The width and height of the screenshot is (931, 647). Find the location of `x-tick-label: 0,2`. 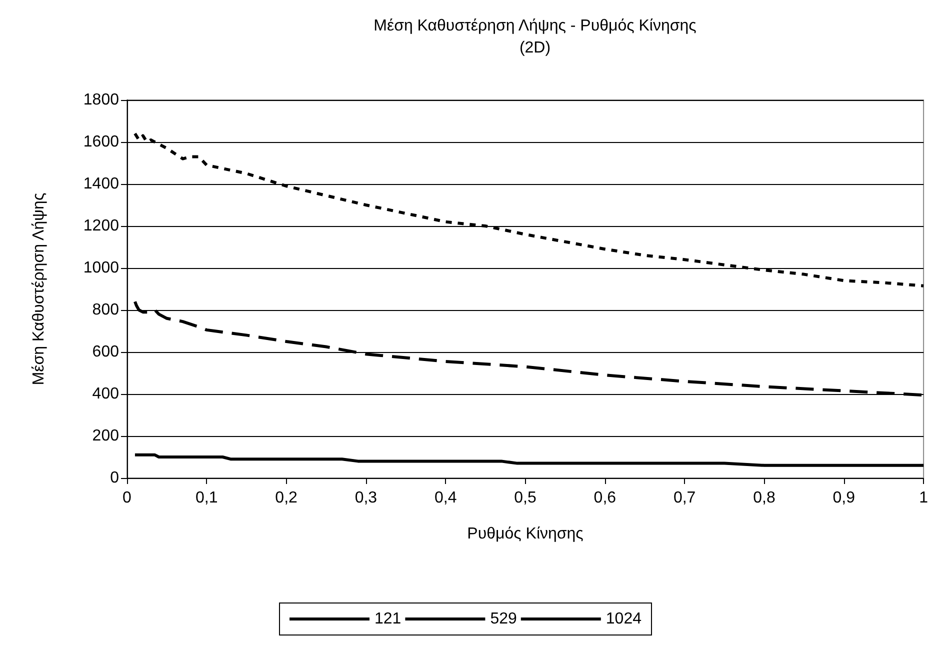

x-tick-label: 0,2 is located at coordinates (286, 498).